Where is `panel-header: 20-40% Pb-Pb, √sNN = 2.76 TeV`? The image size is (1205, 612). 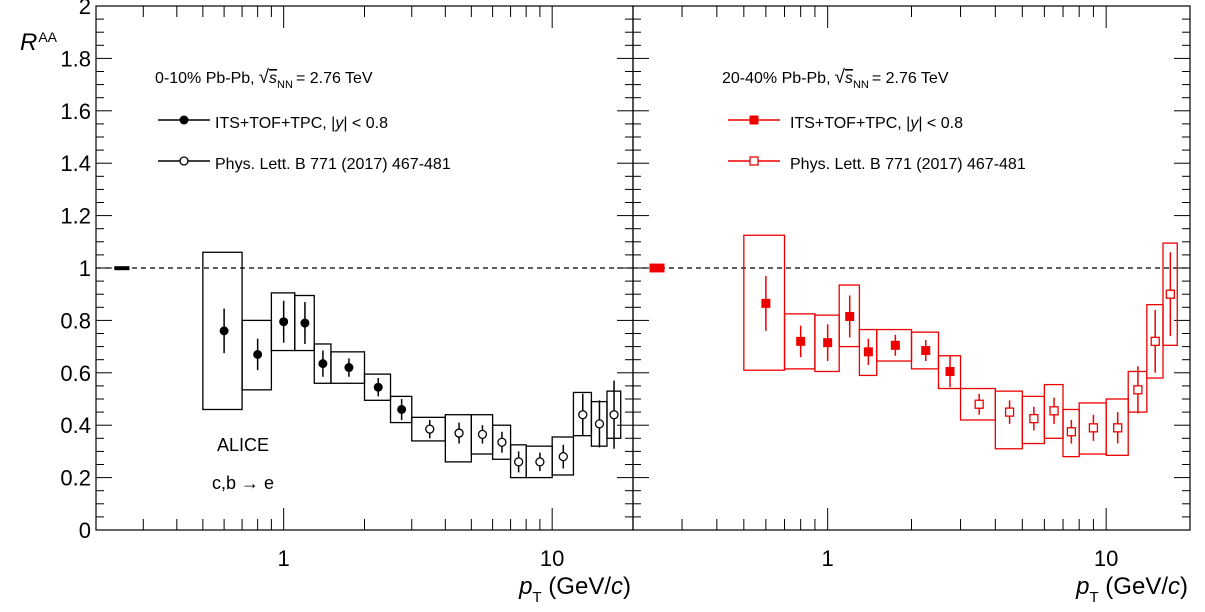
panel-header: 20-40% Pb-Pb, √sNN = 2.76 TeV is located at coordinates (835, 79).